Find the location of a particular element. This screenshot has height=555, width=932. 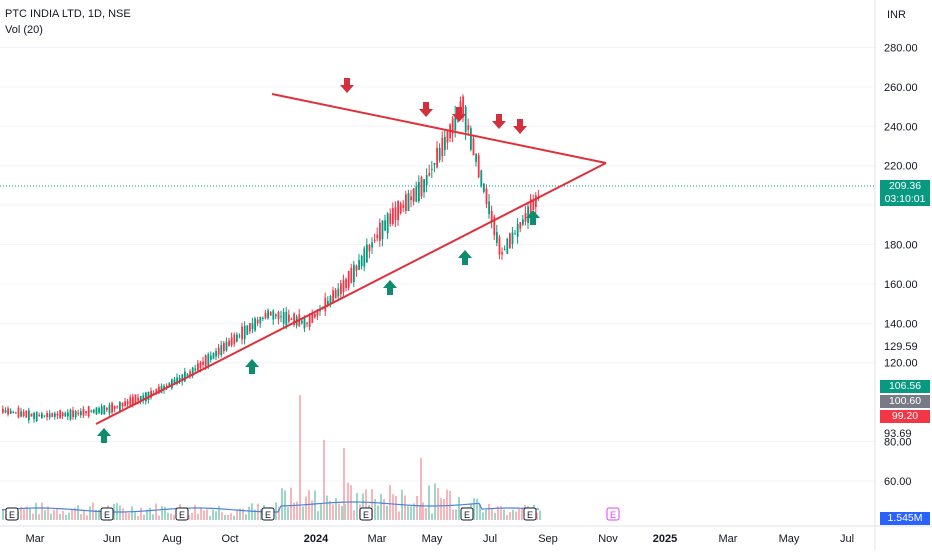

y-tick-label: 180.00 is located at coordinates (901, 246).